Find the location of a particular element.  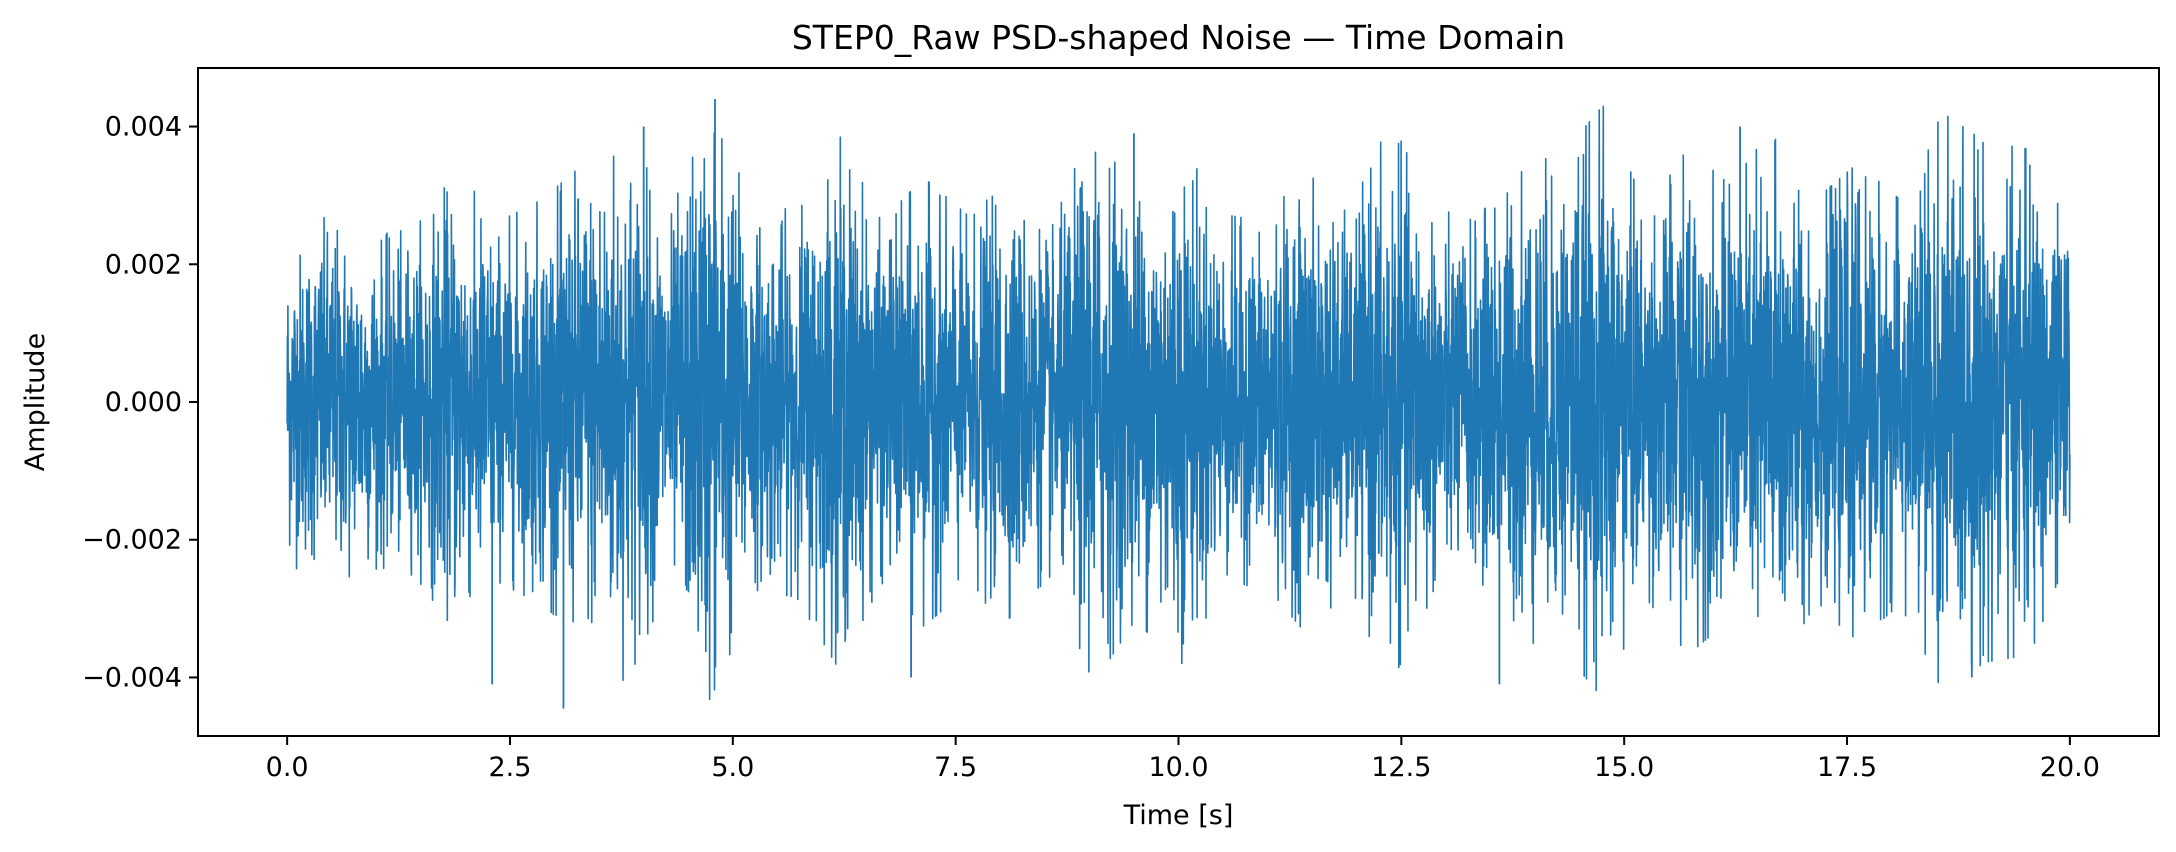

y-tick-label: −0.004 is located at coordinates (132, 677).